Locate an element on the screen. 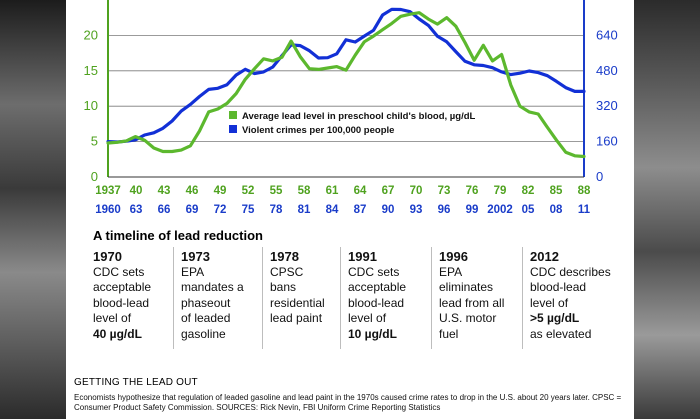 The width and height of the screenshot is (700, 419). legend-swatch-crime is located at coordinates (233, 129).